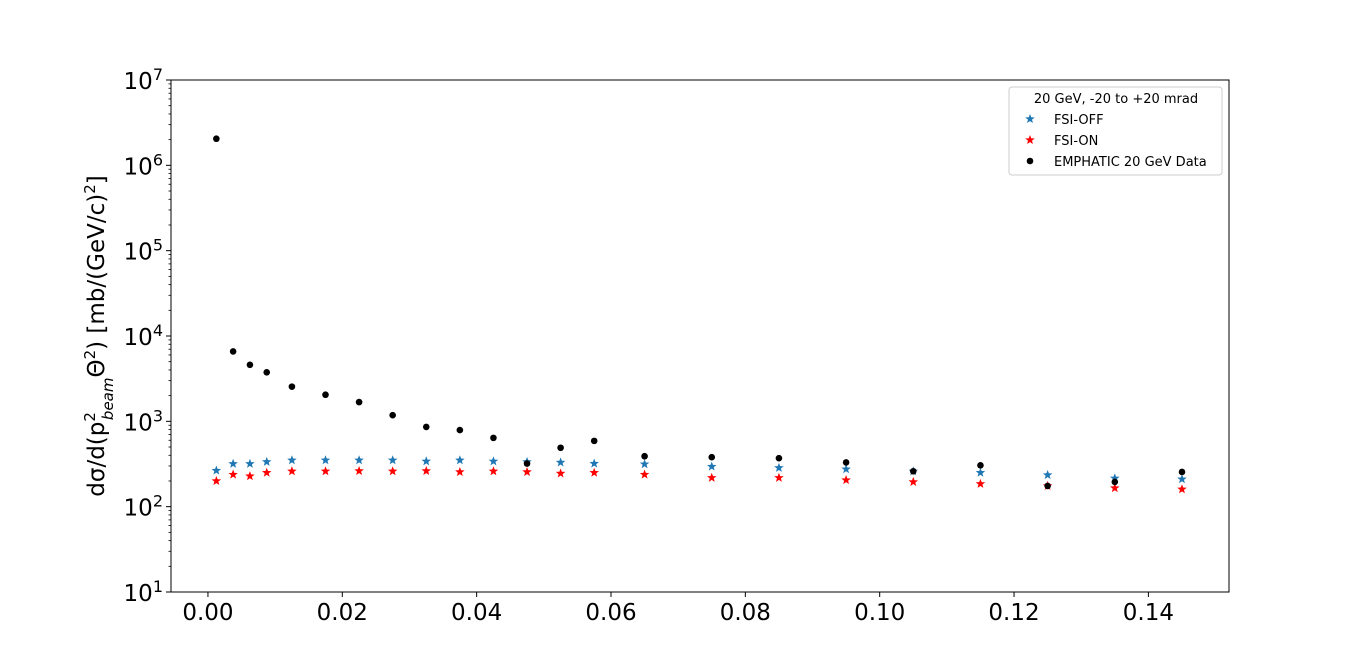 The image size is (1366, 665). What do you see at coordinates (97, 368) in the screenshot?
I see `ylabel-theta: Θ` at bounding box center [97, 368].